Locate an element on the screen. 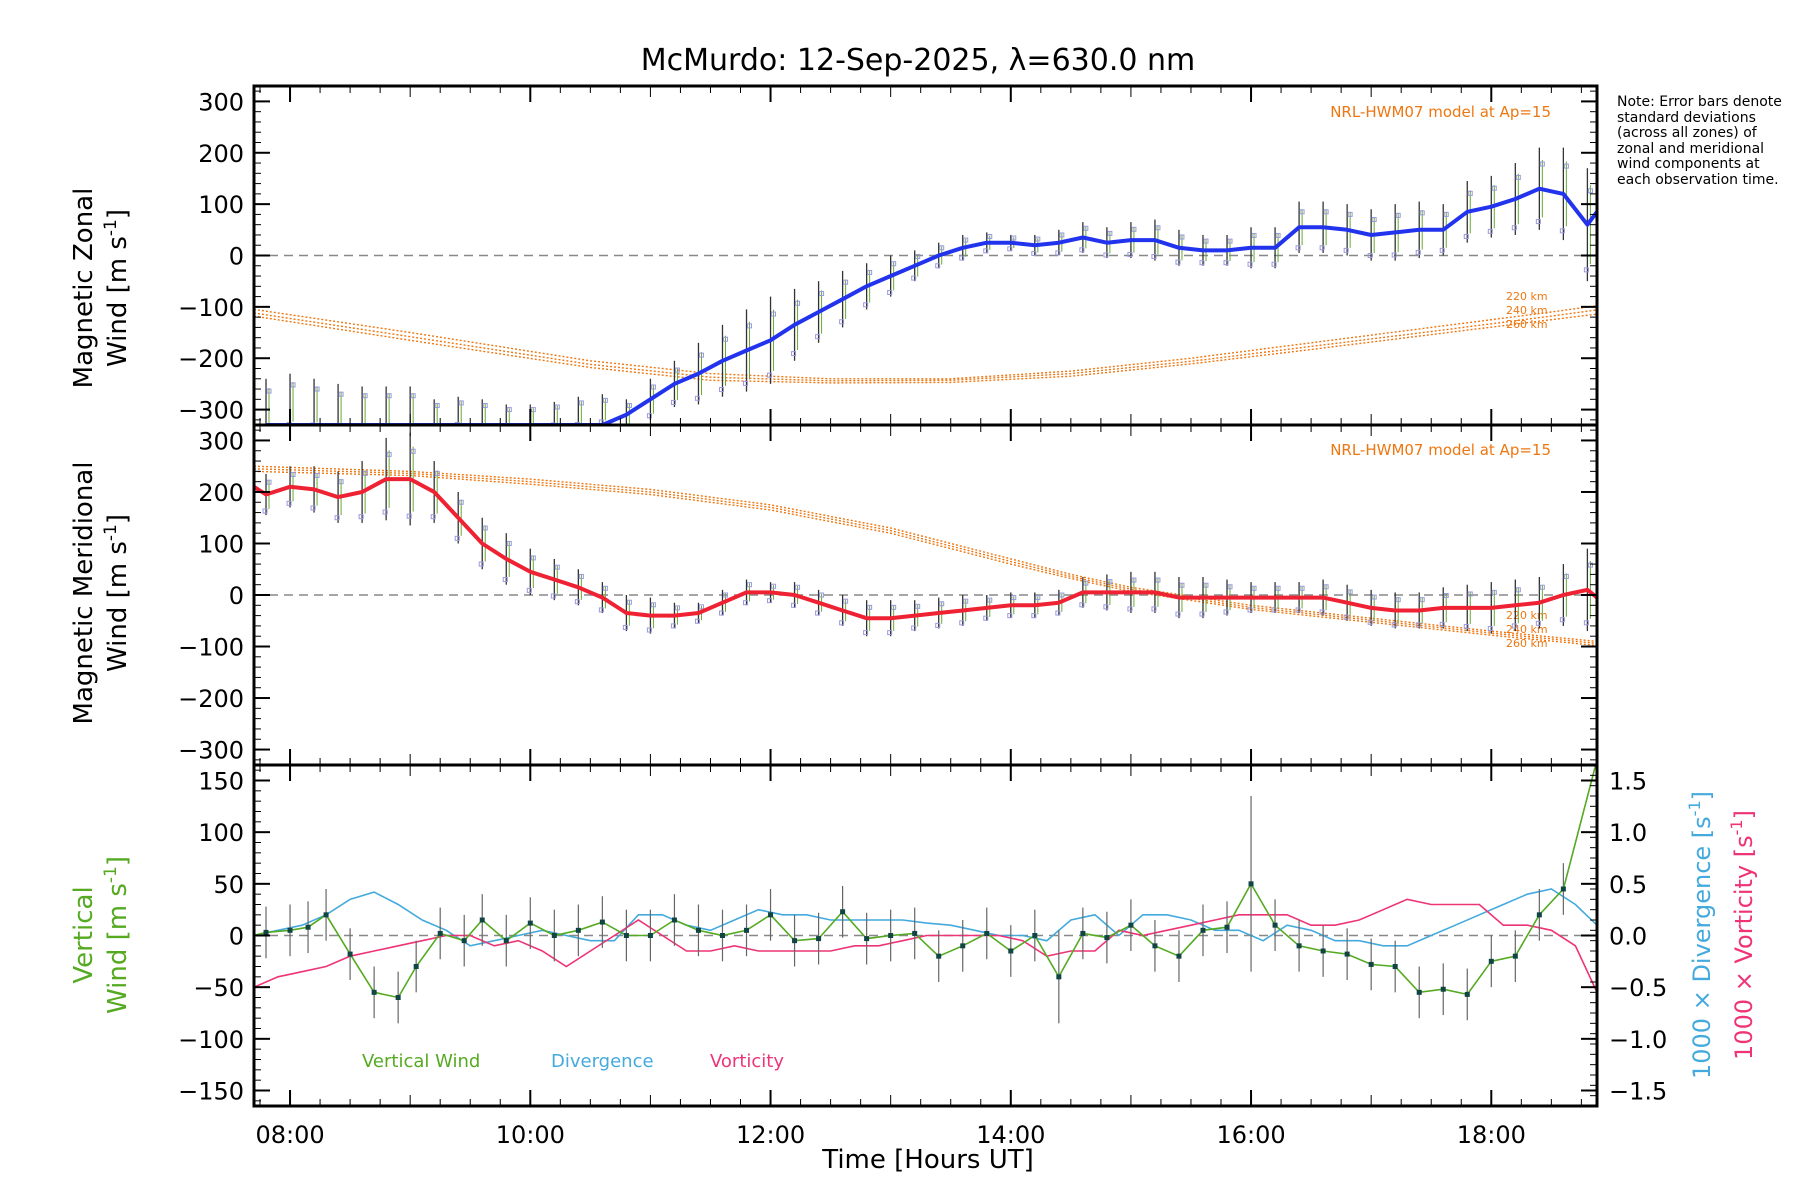  y-tick-label: 100 is located at coordinates (221, 833).